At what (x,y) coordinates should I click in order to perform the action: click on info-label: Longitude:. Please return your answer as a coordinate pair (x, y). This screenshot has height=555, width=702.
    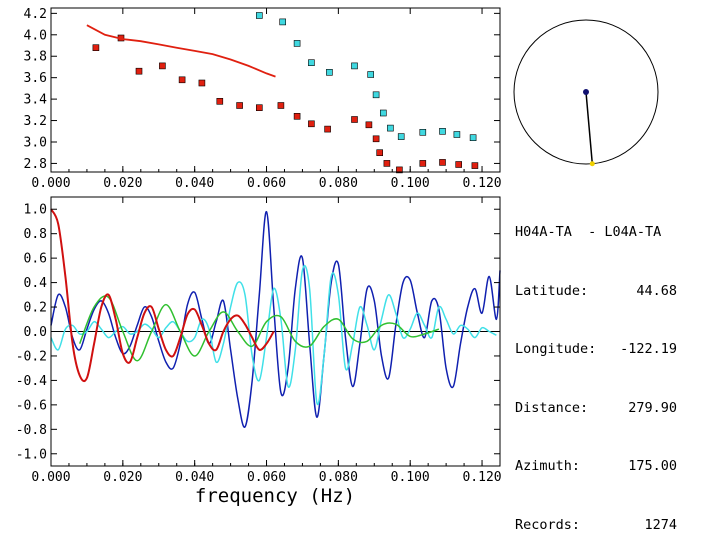
    Looking at the image, I should click on (556, 349).